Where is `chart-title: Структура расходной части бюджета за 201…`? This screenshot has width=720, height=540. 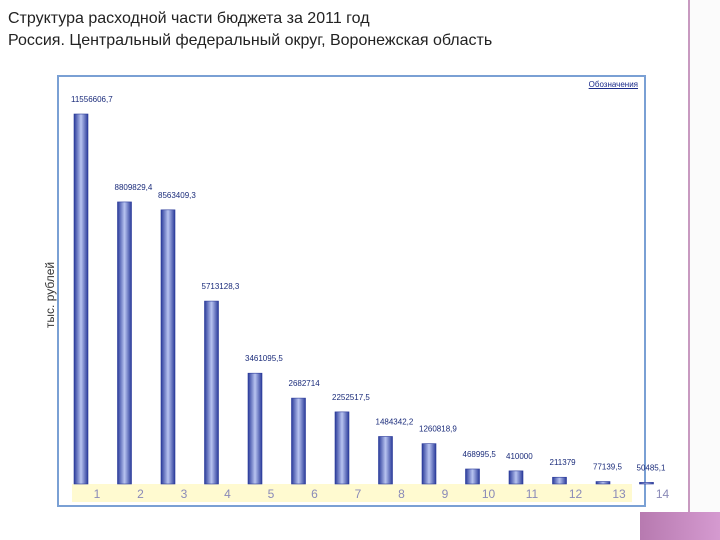
chart-title: Структура расходной части бюджета за 201… is located at coordinates (189, 18).